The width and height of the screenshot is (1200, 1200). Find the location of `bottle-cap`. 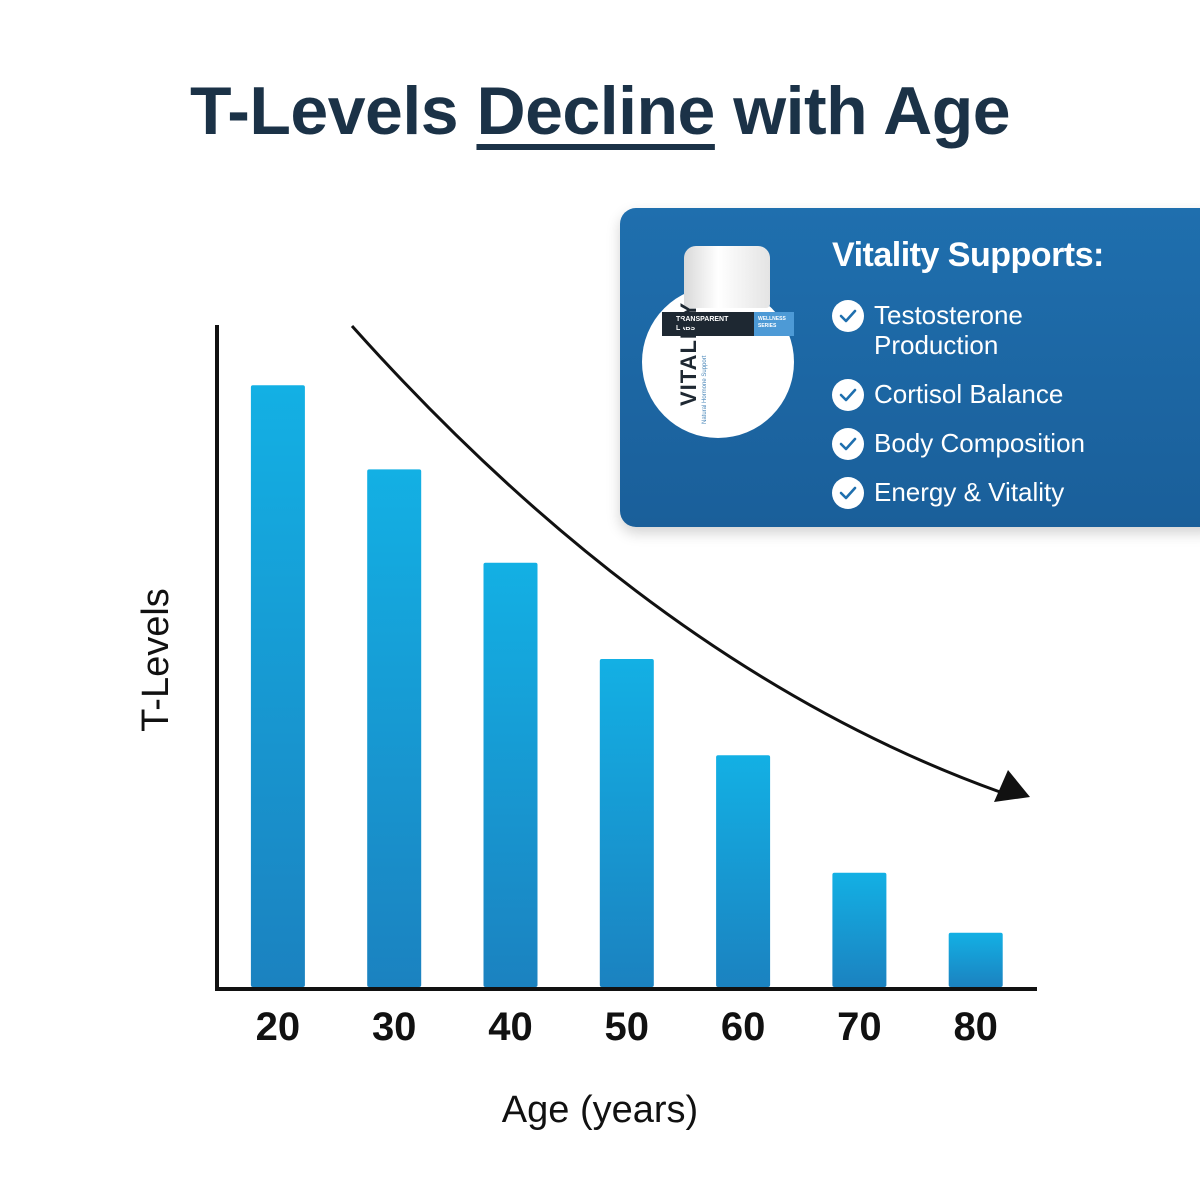

bottle-cap is located at coordinates (727, 277).